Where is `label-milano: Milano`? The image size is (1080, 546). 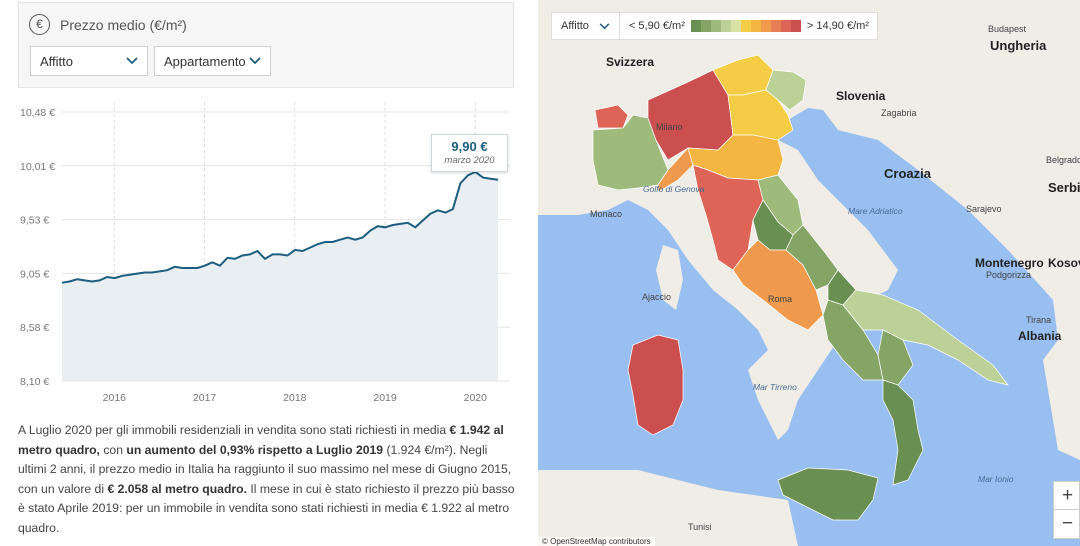
label-milano: Milano is located at coordinates (669, 127).